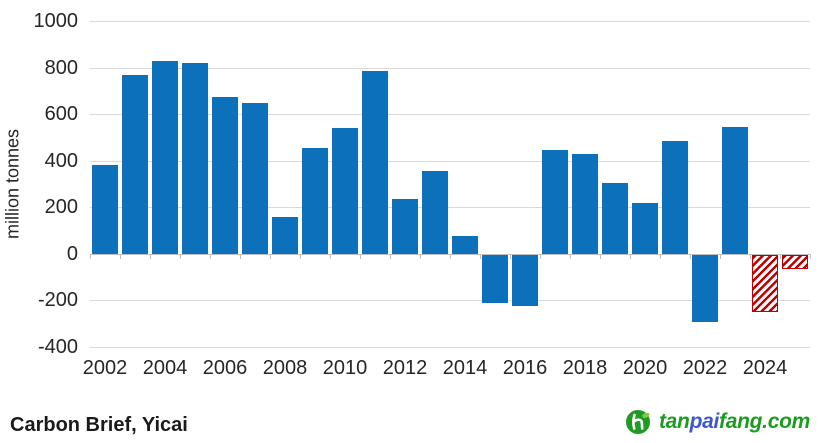 The image size is (822, 443). Describe the element at coordinates (645, 228) in the screenshot. I see `bar-2020` at that location.